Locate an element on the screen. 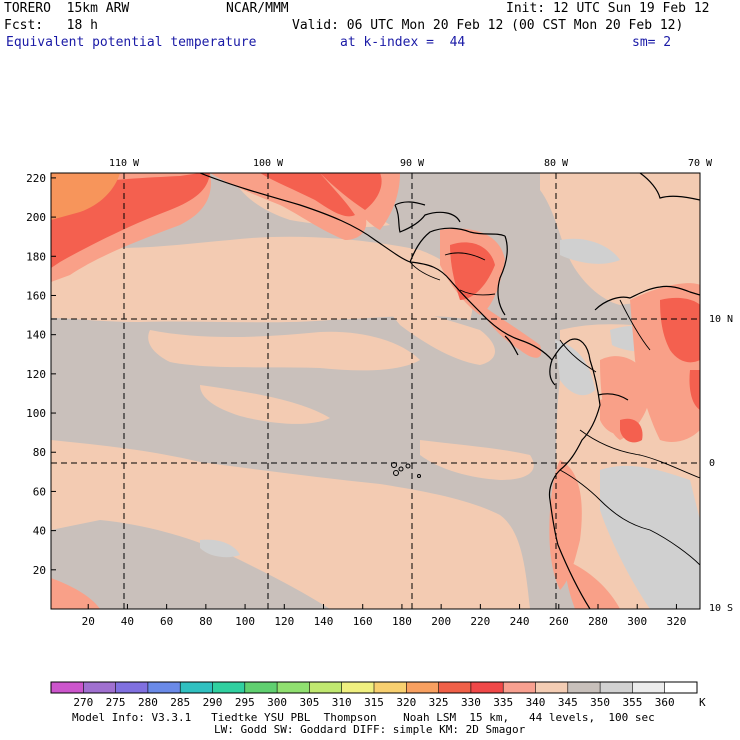 The image size is (740, 740). lon-label: 110 W is located at coordinates (124, 163).